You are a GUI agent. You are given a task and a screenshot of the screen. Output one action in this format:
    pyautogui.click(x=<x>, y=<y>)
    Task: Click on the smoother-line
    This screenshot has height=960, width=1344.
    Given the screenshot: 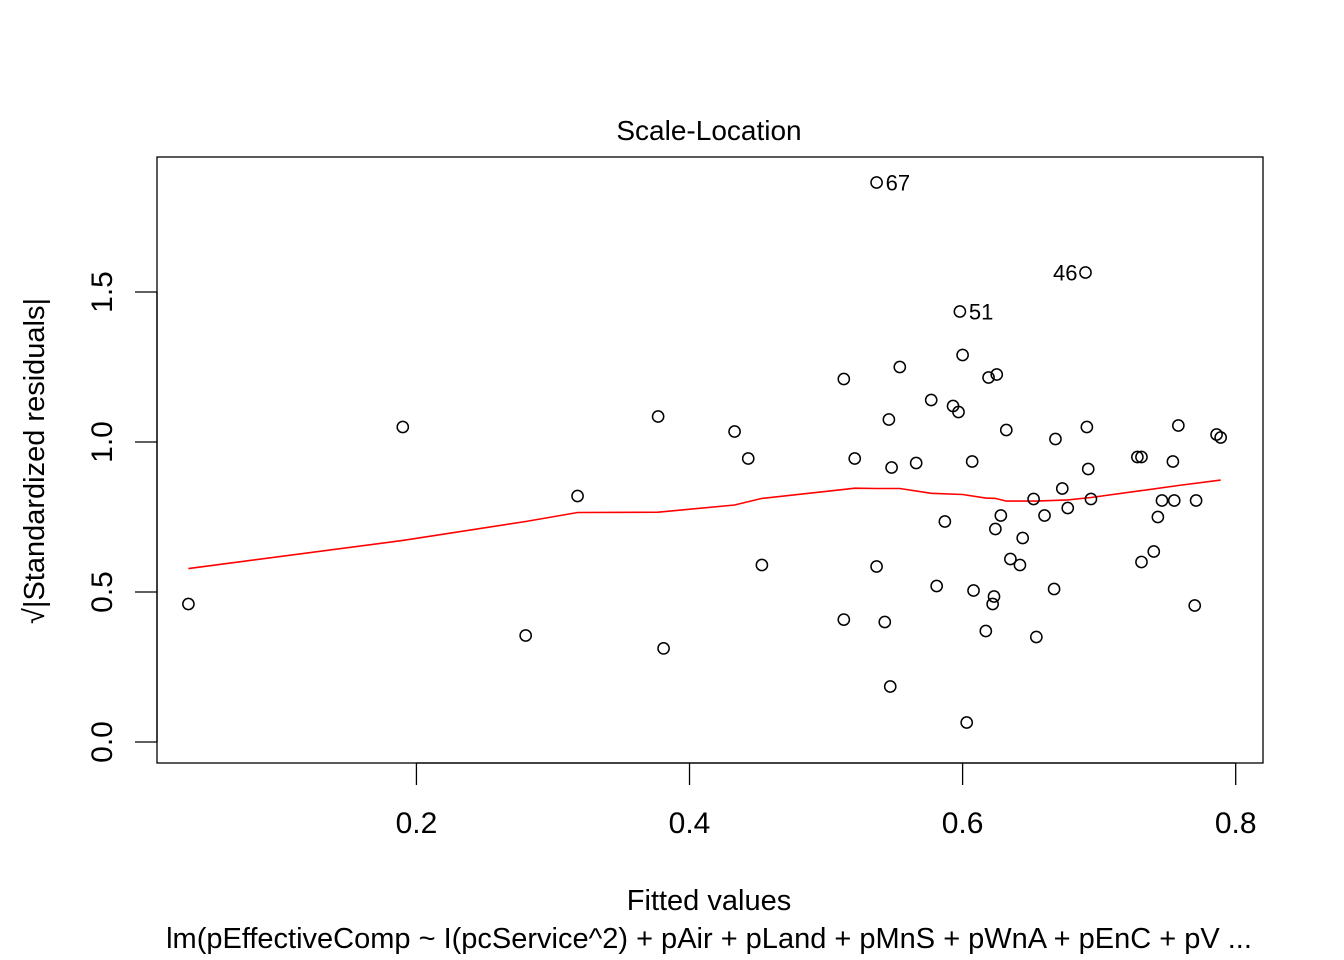 What is the action you would take?
    pyautogui.click(x=704, y=524)
    